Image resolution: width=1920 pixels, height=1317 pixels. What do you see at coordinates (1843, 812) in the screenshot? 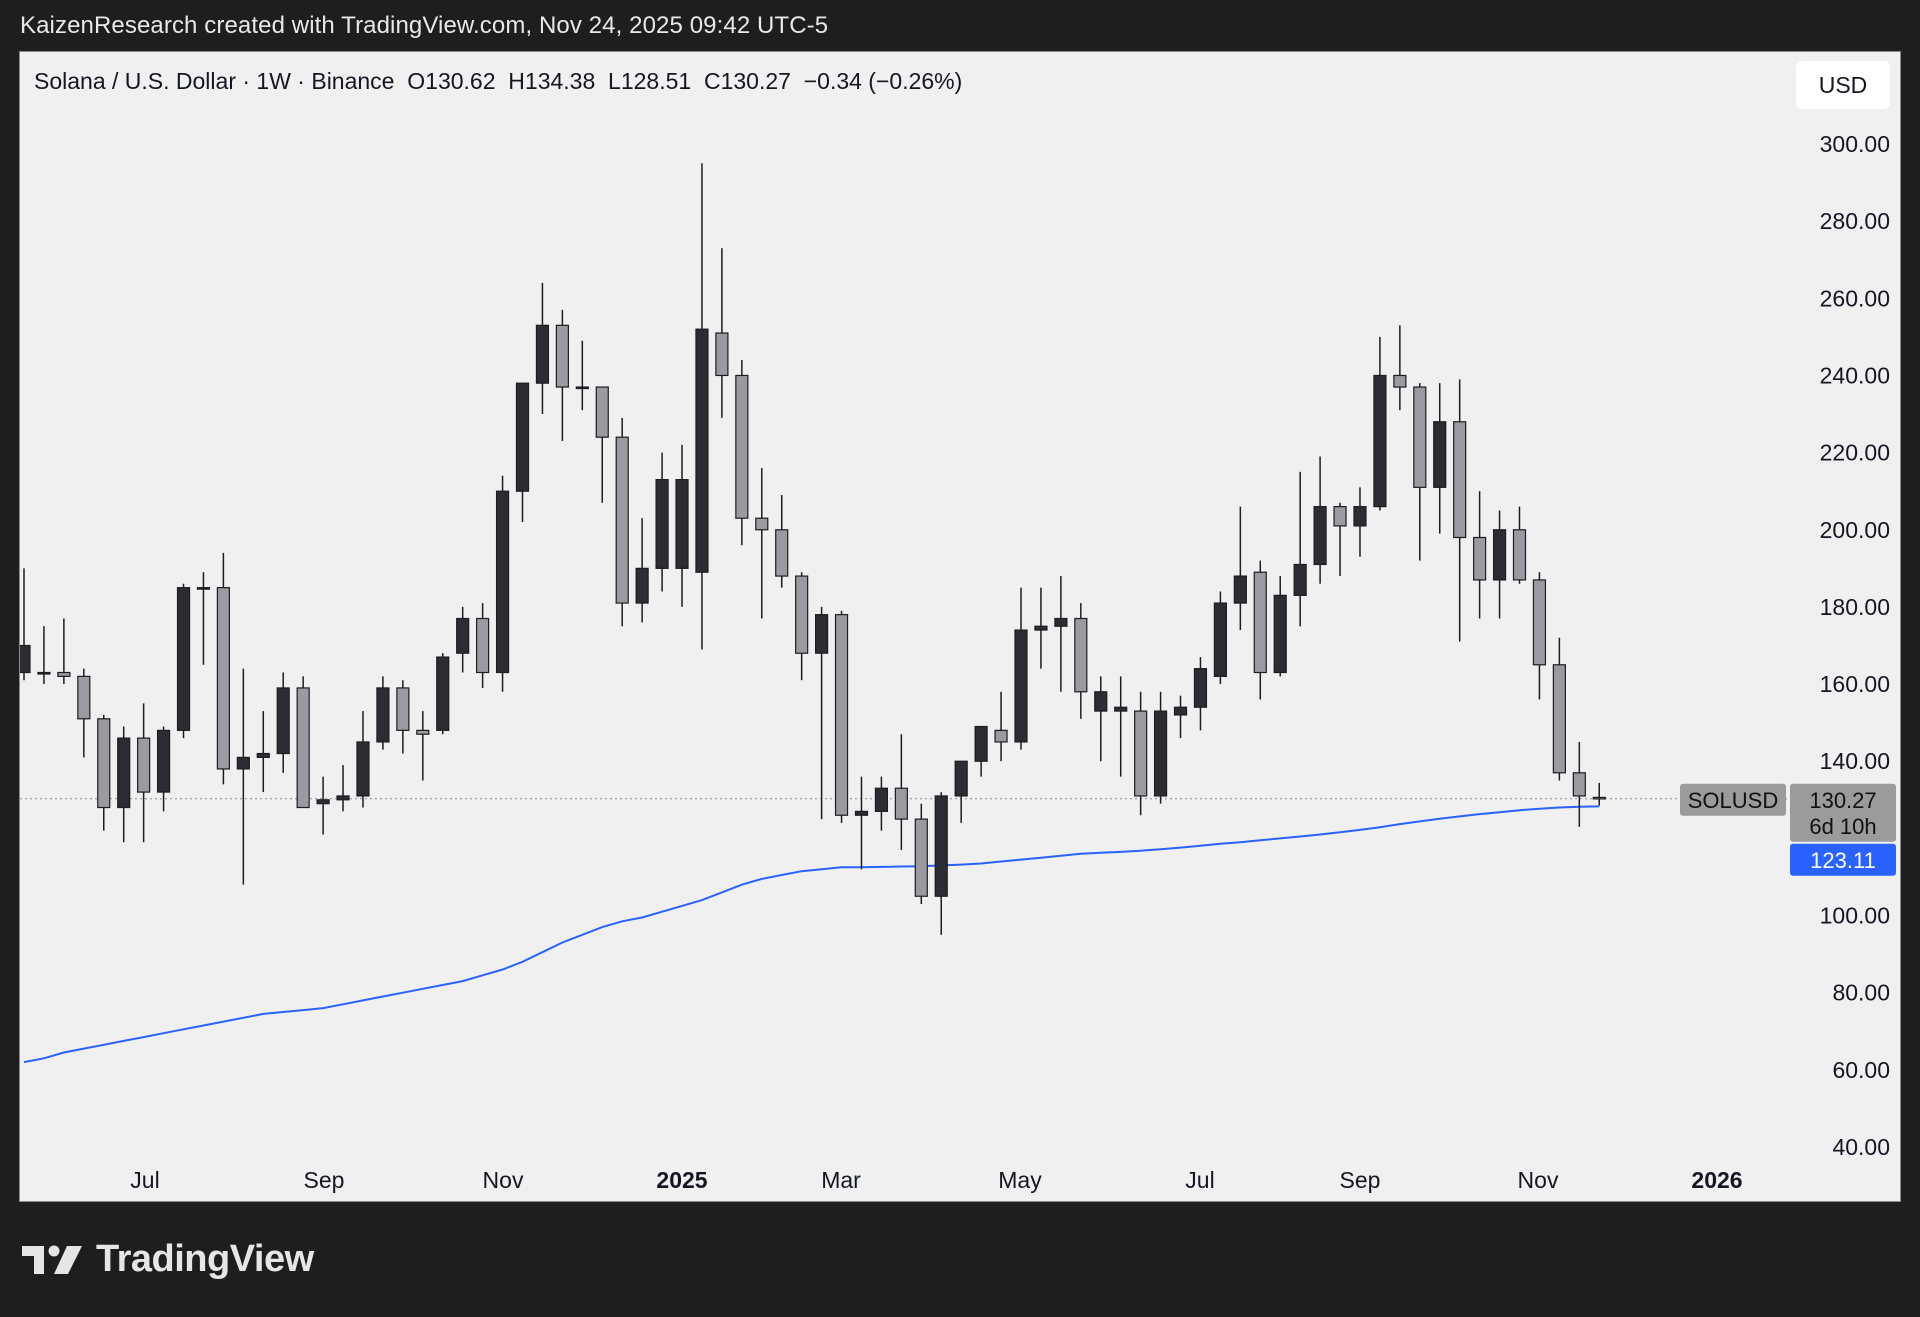
I see `price-tag` at bounding box center [1843, 812].